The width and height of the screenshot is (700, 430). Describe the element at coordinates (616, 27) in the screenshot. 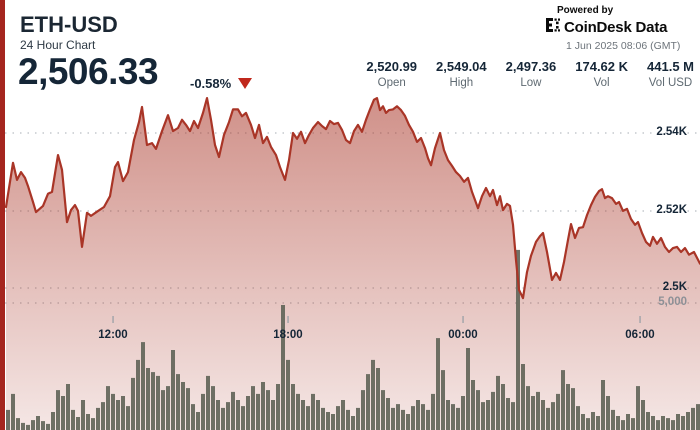

I see `coindesk-brand-name: CoinDesk Data` at that location.